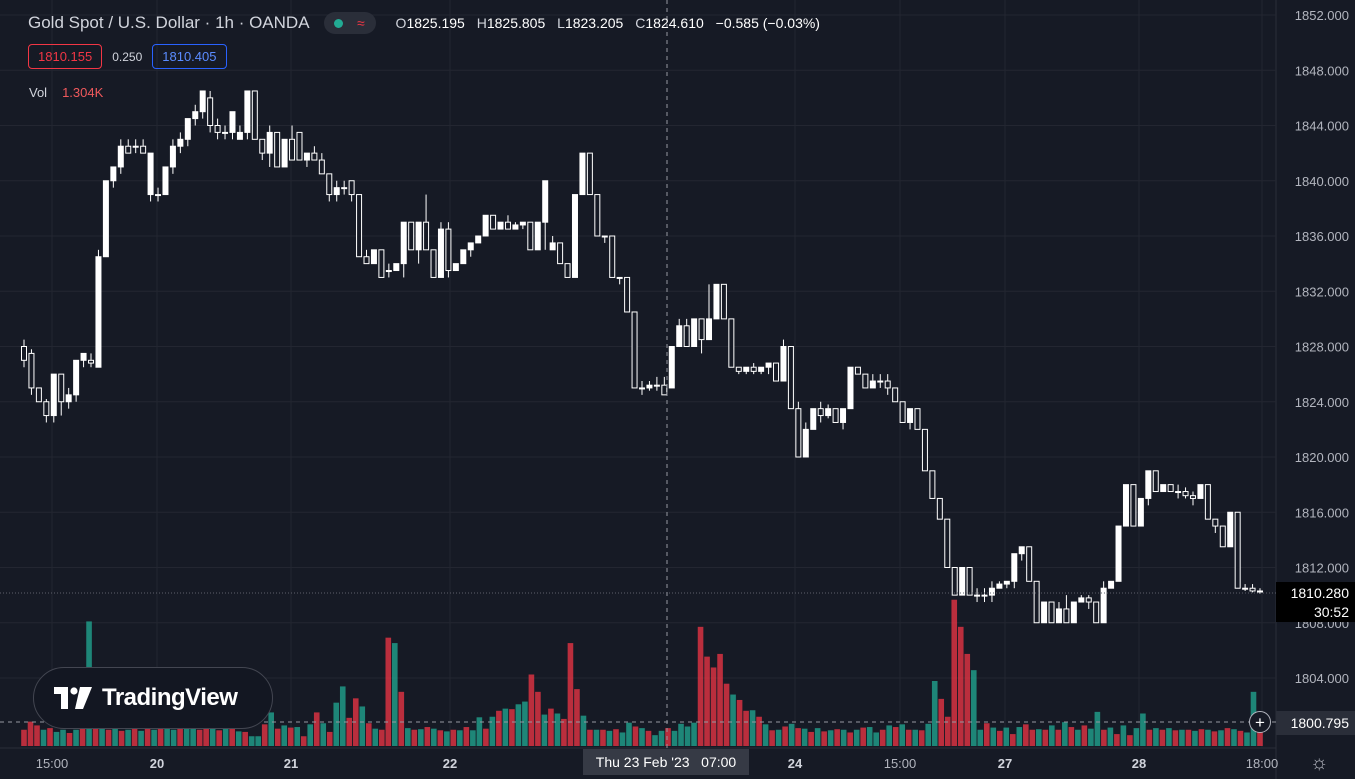 This screenshot has width=1355, height=779. What do you see at coordinates (73, 698) in the screenshot?
I see `tradingview-logo-icon` at bounding box center [73, 698].